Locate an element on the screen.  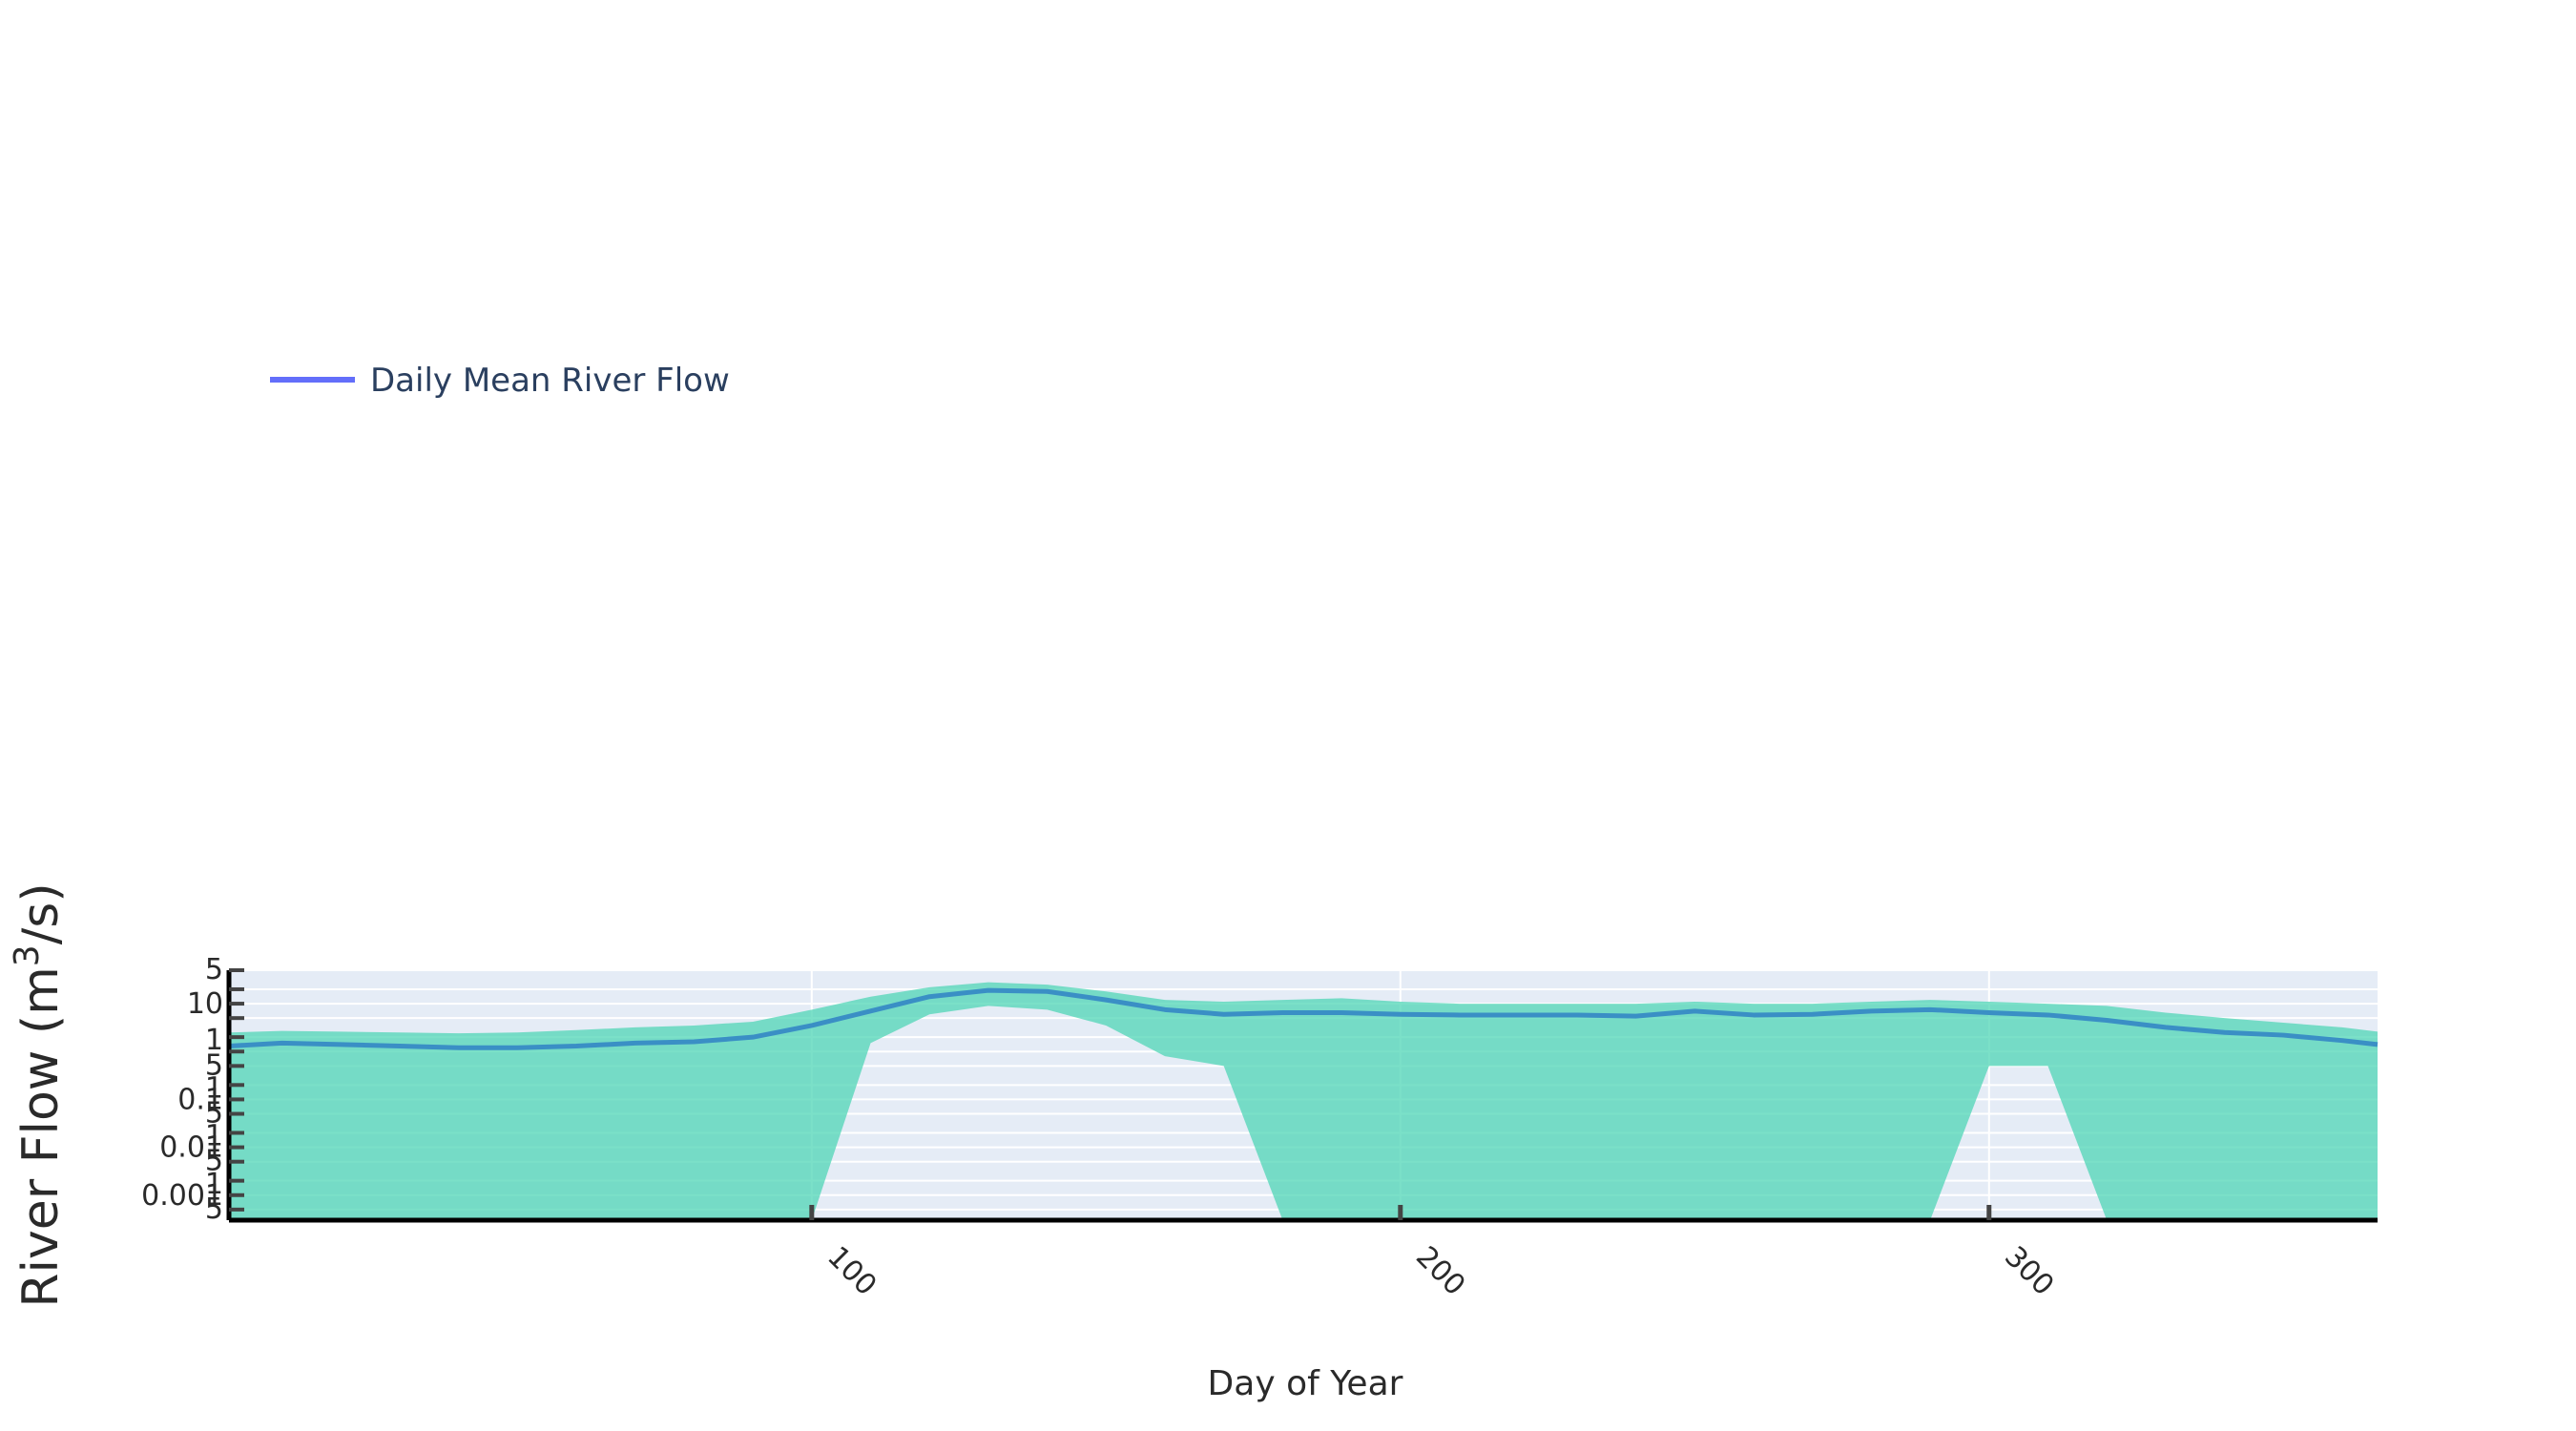
y-axis-title-tail: /s) is located at coordinates (41, 913).